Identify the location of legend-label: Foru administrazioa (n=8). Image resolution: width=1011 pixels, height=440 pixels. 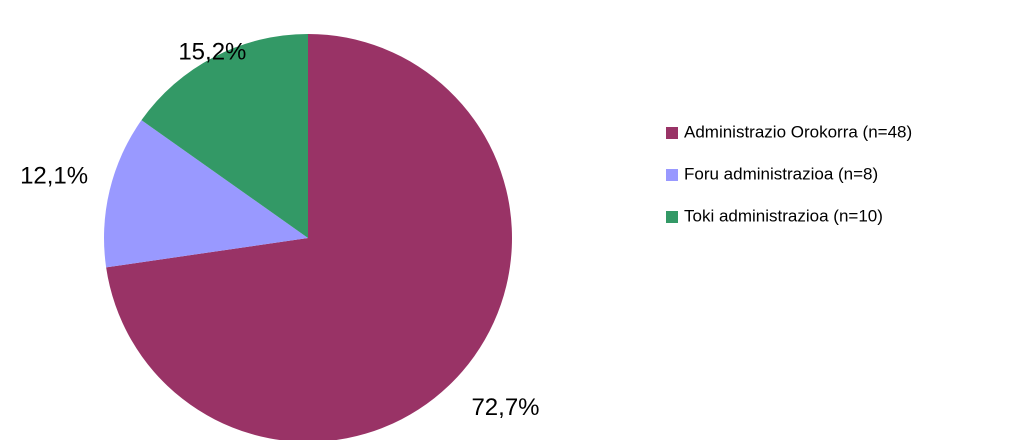
(781, 173).